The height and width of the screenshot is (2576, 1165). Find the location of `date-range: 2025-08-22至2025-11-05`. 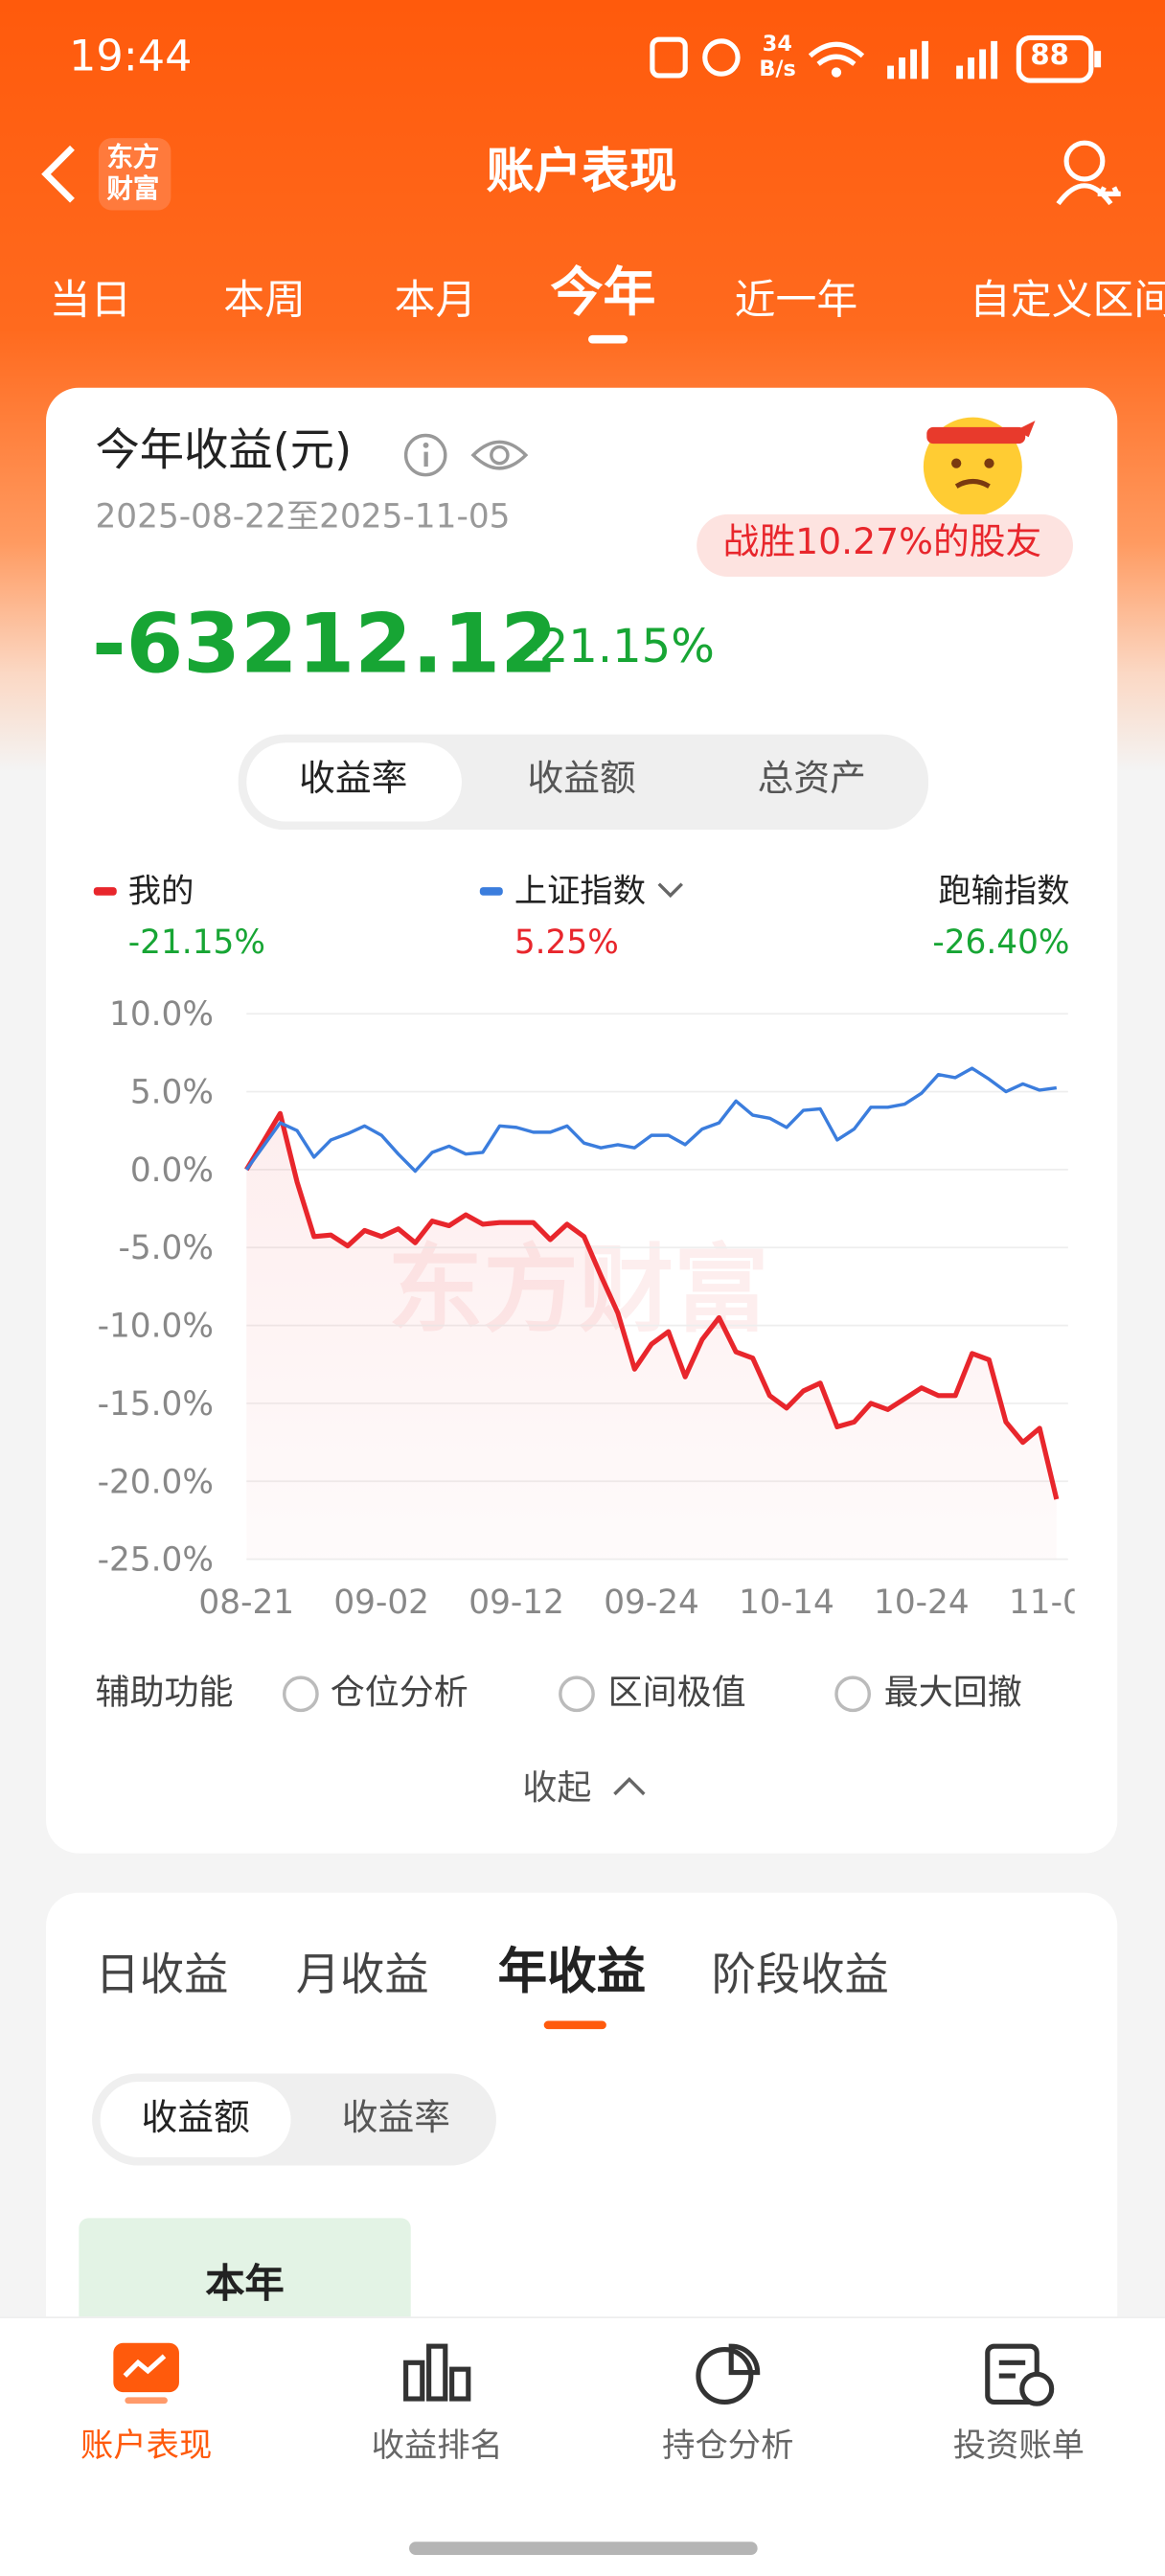

date-range: 2025-08-22至2025-11-05 is located at coordinates (303, 515).